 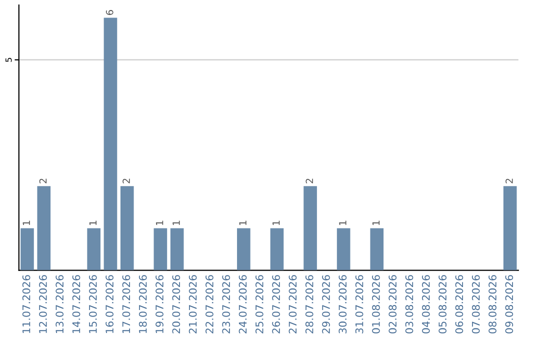 What do you see at coordinates (342, 304) in the screenshot?
I see `x-tick-label: 30.07.2026` at bounding box center [342, 304].